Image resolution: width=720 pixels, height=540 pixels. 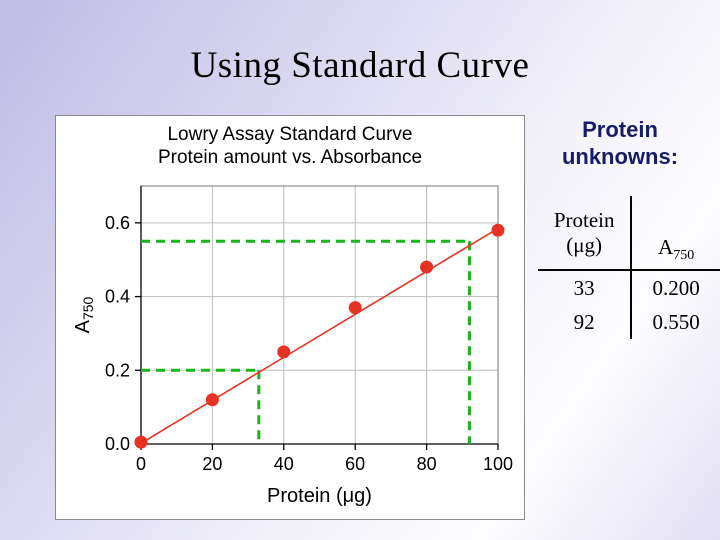 I want to click on unknowns-col1-header-line2: (μg), so click(x=584, y=244).